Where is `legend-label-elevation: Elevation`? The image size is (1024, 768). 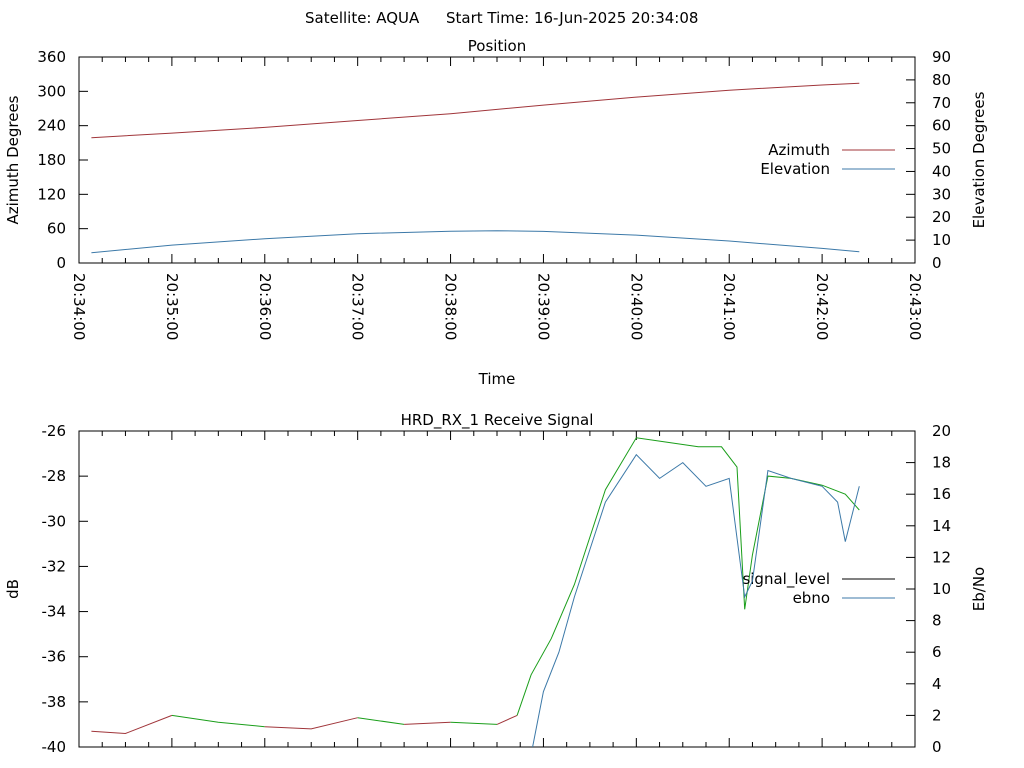 legend-label-elevation: Elevation is located at coordinates (795, 169).